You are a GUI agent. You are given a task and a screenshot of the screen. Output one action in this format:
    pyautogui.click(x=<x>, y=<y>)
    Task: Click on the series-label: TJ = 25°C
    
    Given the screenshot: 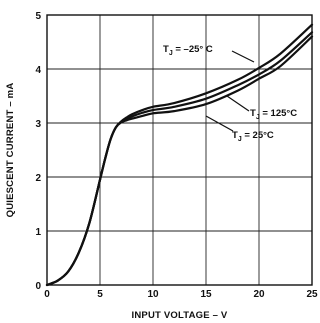 What is the action you would take?
    pyautogui.click(x=253, y=136)
    